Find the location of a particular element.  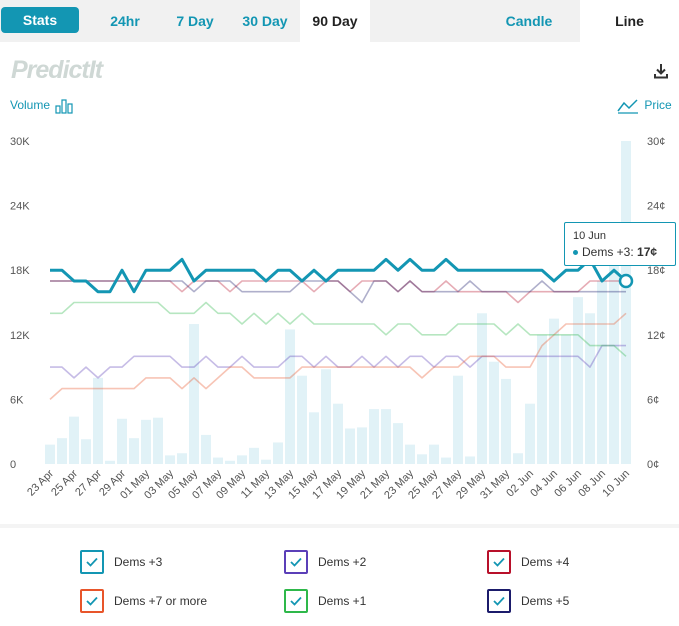

legend-label: Dems +3 is located at coordinates (138, 562).